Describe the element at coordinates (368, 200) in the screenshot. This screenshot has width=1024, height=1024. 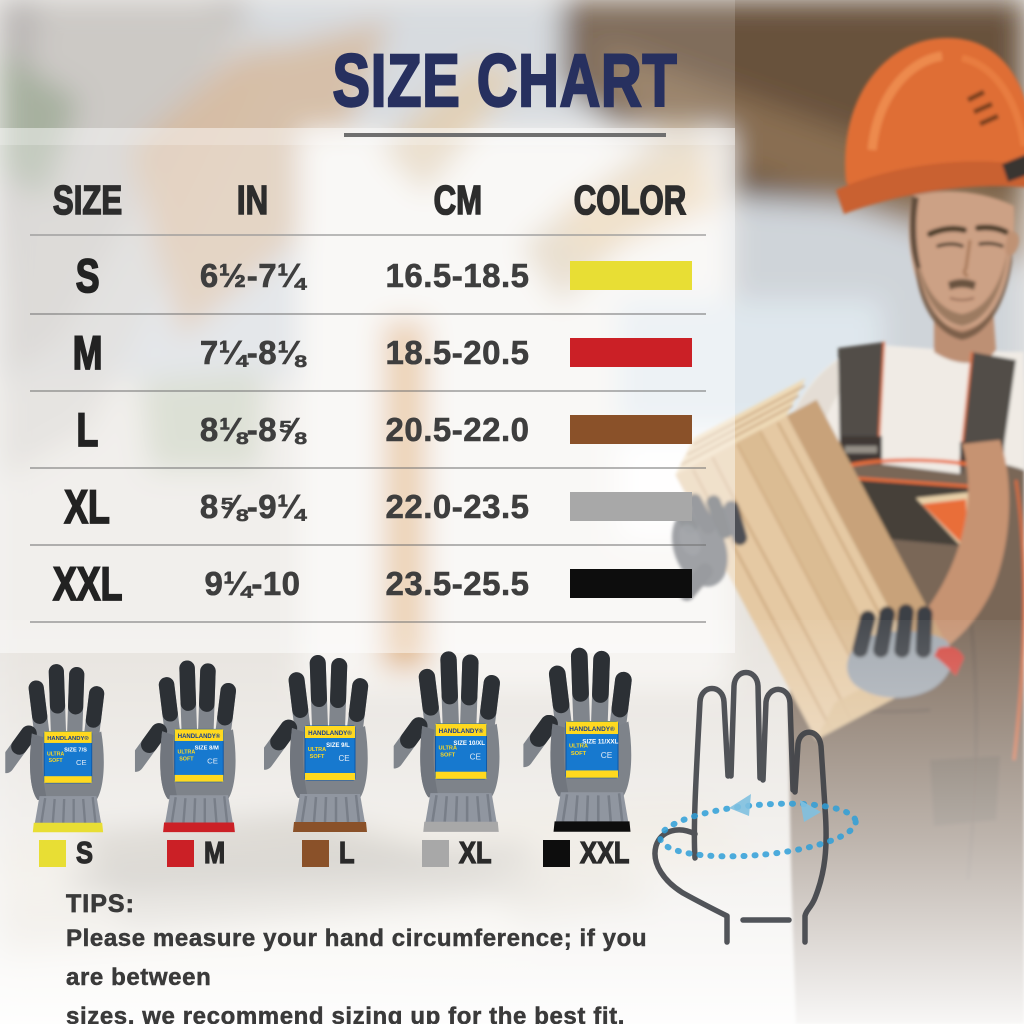
I see `size-table-header: SIZE IN CM COLOR` at that location.